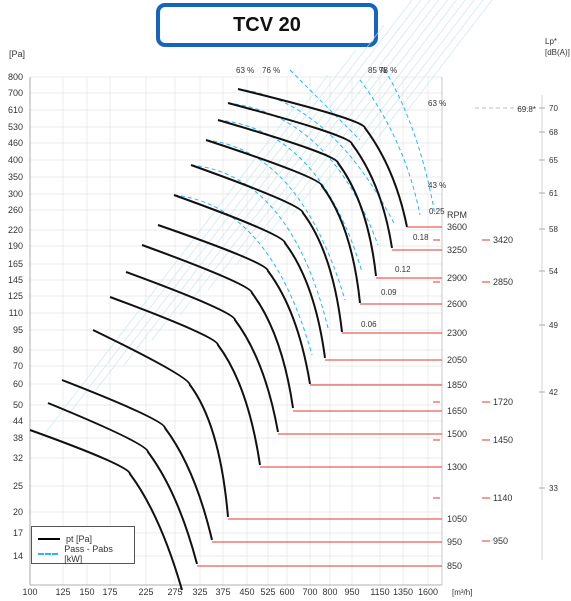  I want to click on x-tick-label: 150, so click(86, 592).